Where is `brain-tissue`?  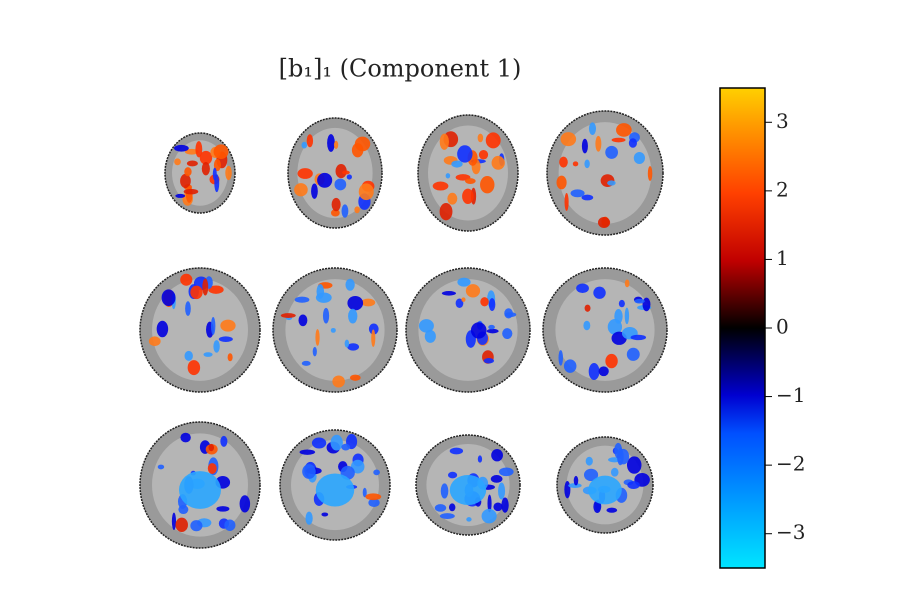
brain-tissue is located at coordinates (200, 330).